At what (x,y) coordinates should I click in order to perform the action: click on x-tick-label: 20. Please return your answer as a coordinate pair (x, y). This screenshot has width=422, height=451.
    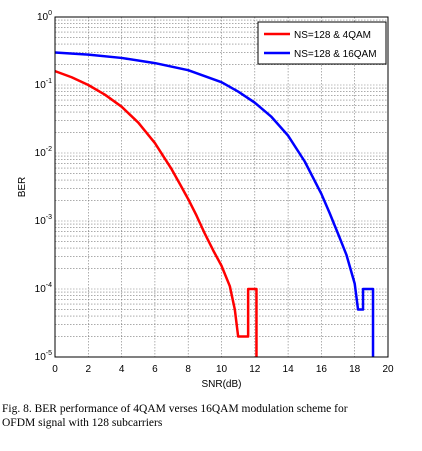
    Looking at the image, I should click on (388, 369).